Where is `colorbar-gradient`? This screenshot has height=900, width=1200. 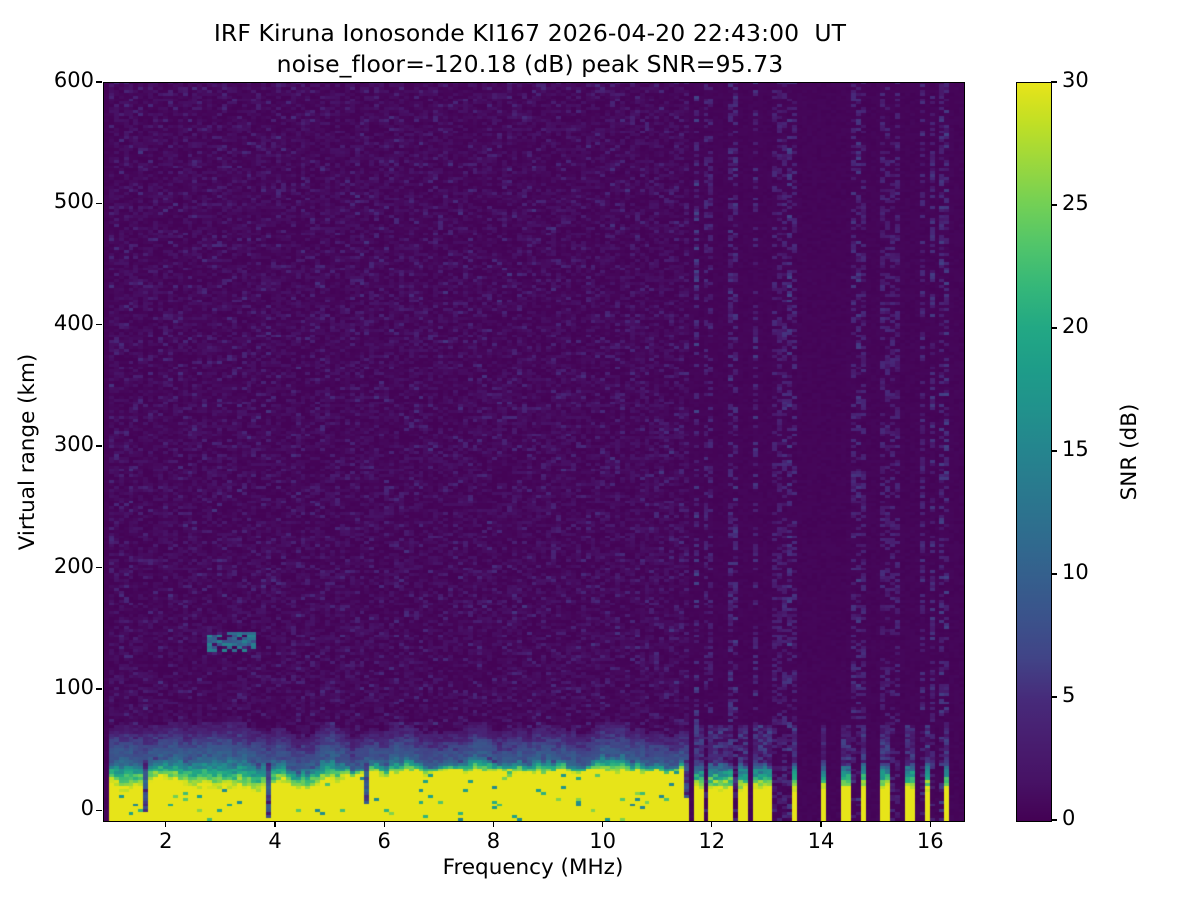
colorbar-gradient is located at coordinates (1034, 452).